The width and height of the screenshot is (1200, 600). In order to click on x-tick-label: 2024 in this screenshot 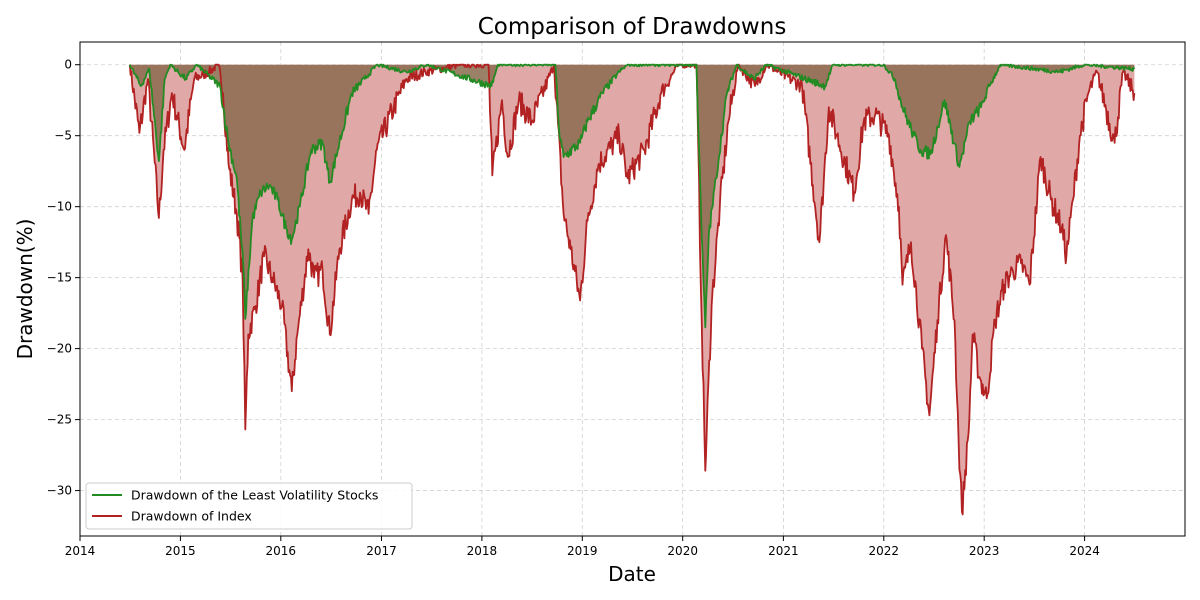, I will do `click(1084, 551)`.